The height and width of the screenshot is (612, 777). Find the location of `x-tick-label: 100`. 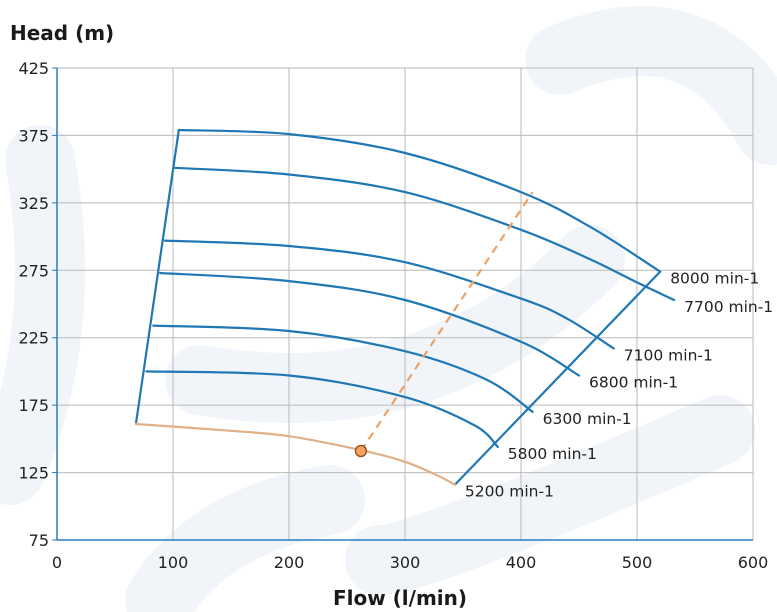

x-tick-label: 100 is located at coordinates (173, 562).